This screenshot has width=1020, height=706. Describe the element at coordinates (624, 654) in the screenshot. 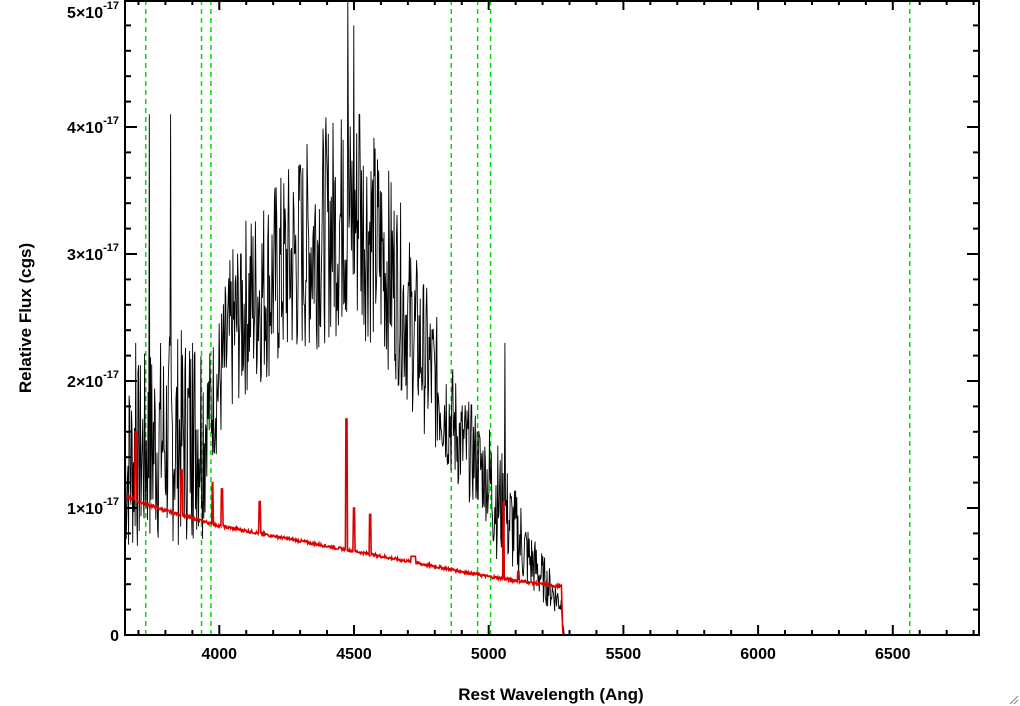

I see `x-tick-label: 5500` at that location.